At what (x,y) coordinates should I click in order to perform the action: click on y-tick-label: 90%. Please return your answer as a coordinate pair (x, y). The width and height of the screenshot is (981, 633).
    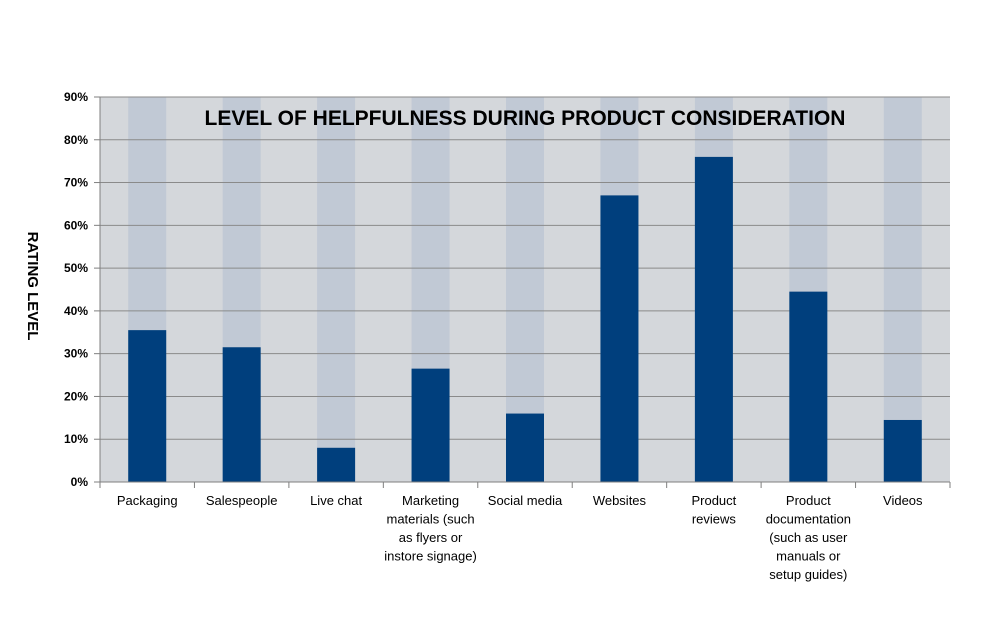
    Looking at the image, I should click on (76, 97).